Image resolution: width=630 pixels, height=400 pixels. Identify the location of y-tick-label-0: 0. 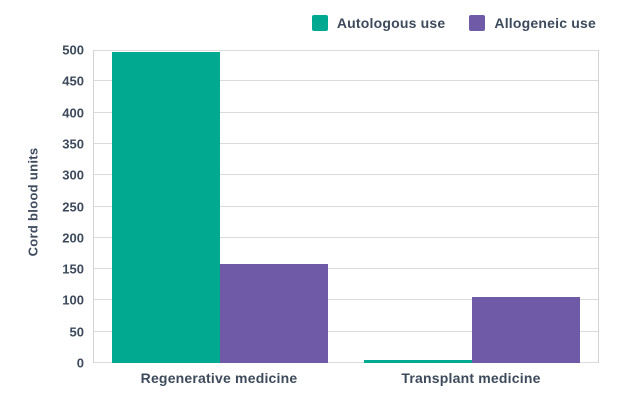
(80, 363).